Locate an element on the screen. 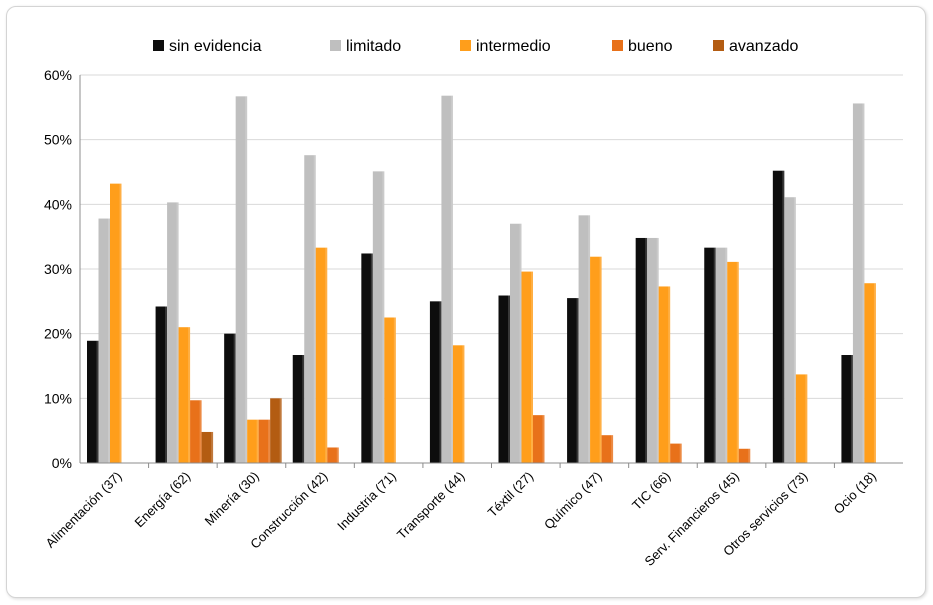 The width and height of the screenshot is (933, 605). y-tick-label: 60% is located at coordinates (58, 75).